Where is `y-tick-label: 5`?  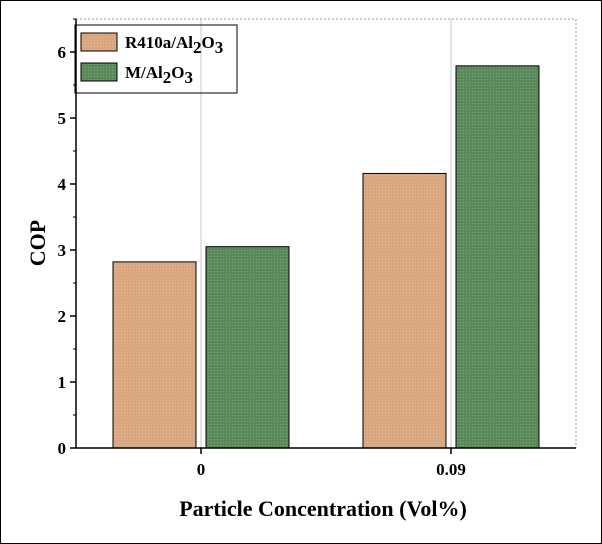
y-tick-label: 5 is located at coordinates (62, 118).